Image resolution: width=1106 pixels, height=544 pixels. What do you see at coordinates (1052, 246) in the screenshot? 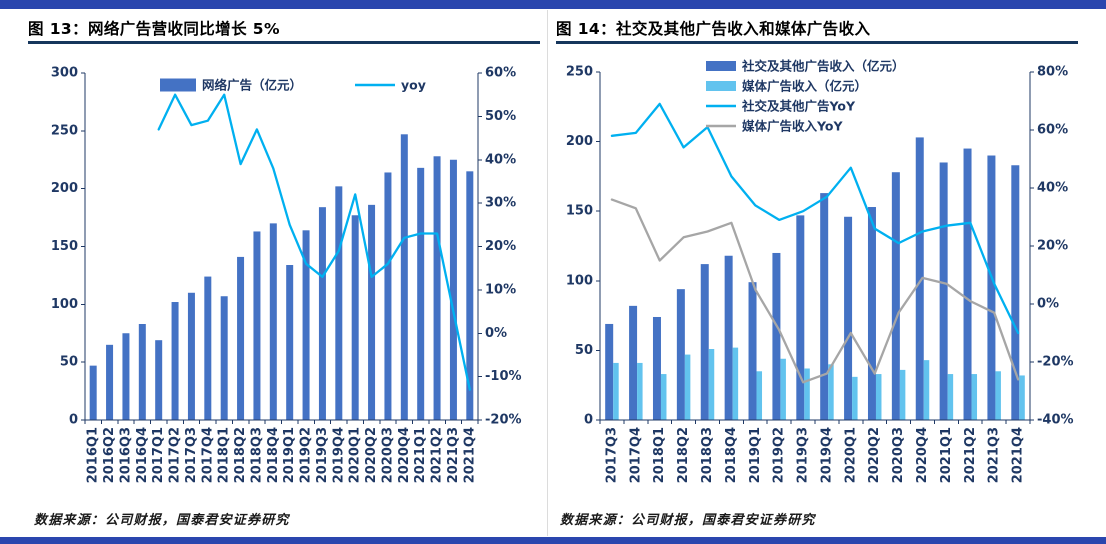
I see `y-right-tick-label: 20%` at bounding box center [1052, 246].